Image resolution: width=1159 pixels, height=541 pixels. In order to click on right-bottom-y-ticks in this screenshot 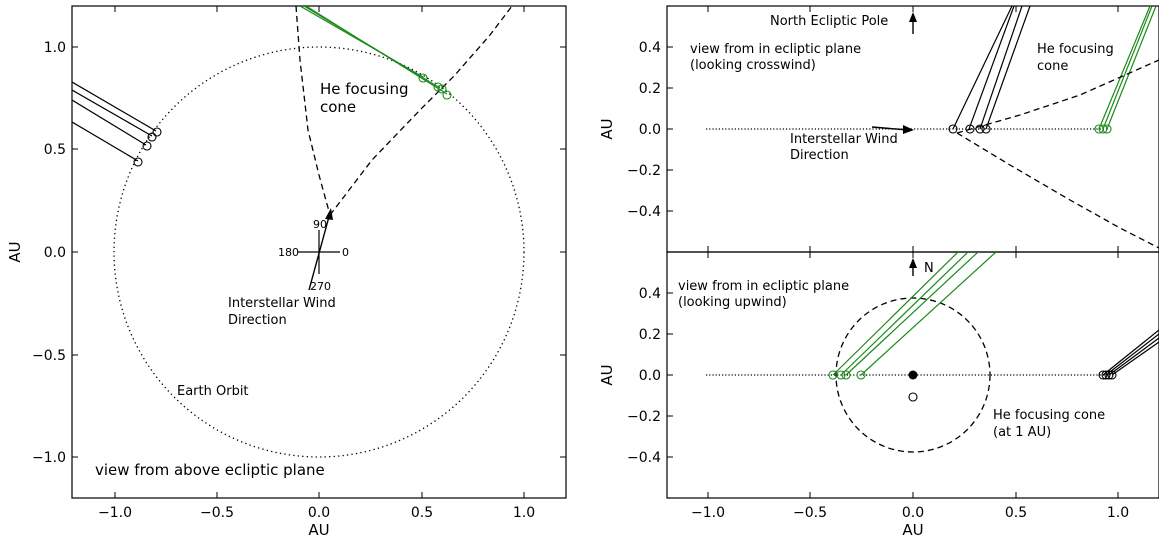, I will do `click(670, 375)`.